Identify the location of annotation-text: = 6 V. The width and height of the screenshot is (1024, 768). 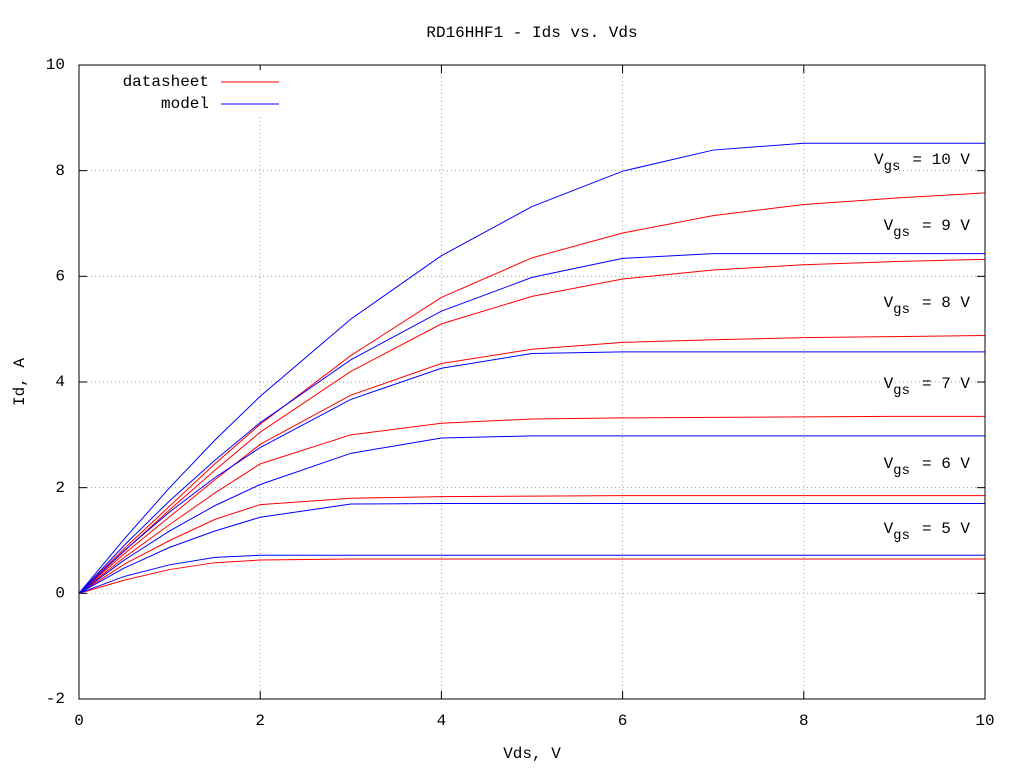
(946, 464).